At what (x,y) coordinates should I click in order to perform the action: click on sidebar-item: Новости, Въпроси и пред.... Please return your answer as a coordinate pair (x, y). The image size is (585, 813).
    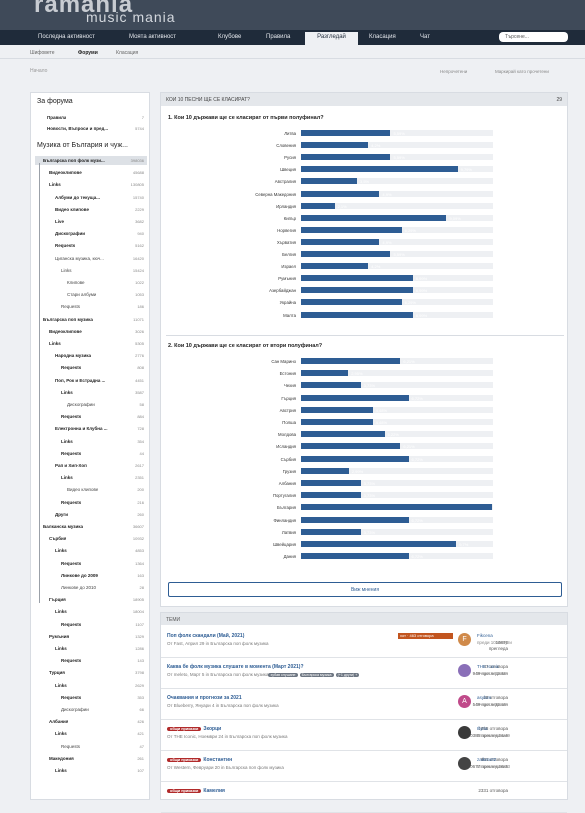
    Looking at the image, I should click on (78, 128).